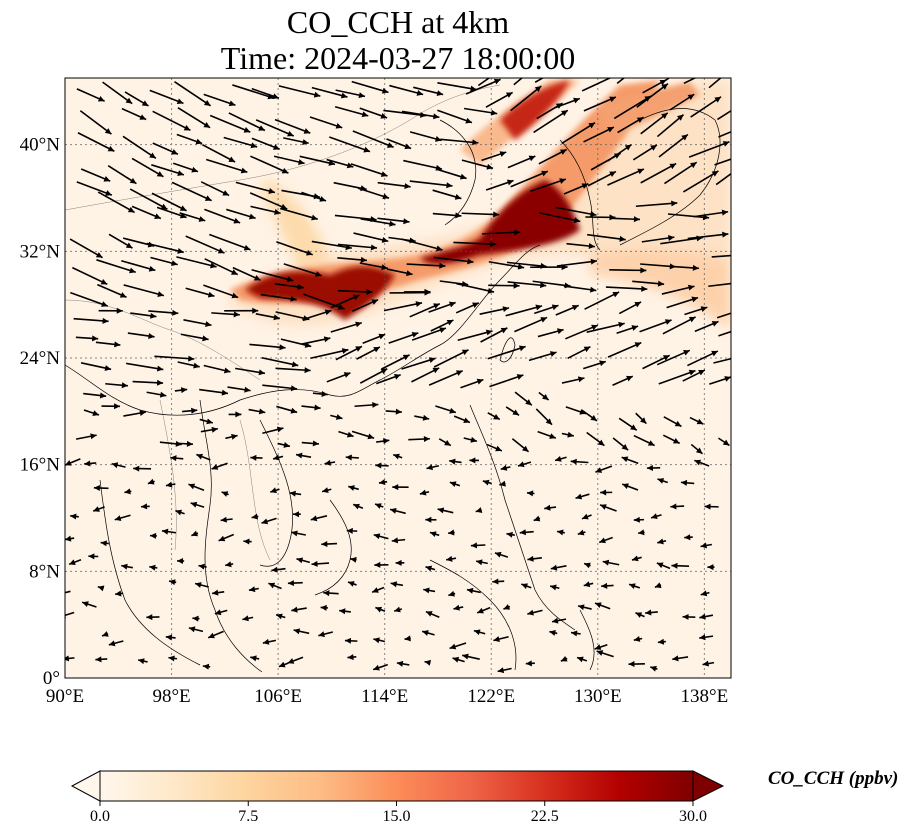  Describe the element at coordinates (491, 696) in the screenshot. I see `x-tick-label: 122°E` at that location.